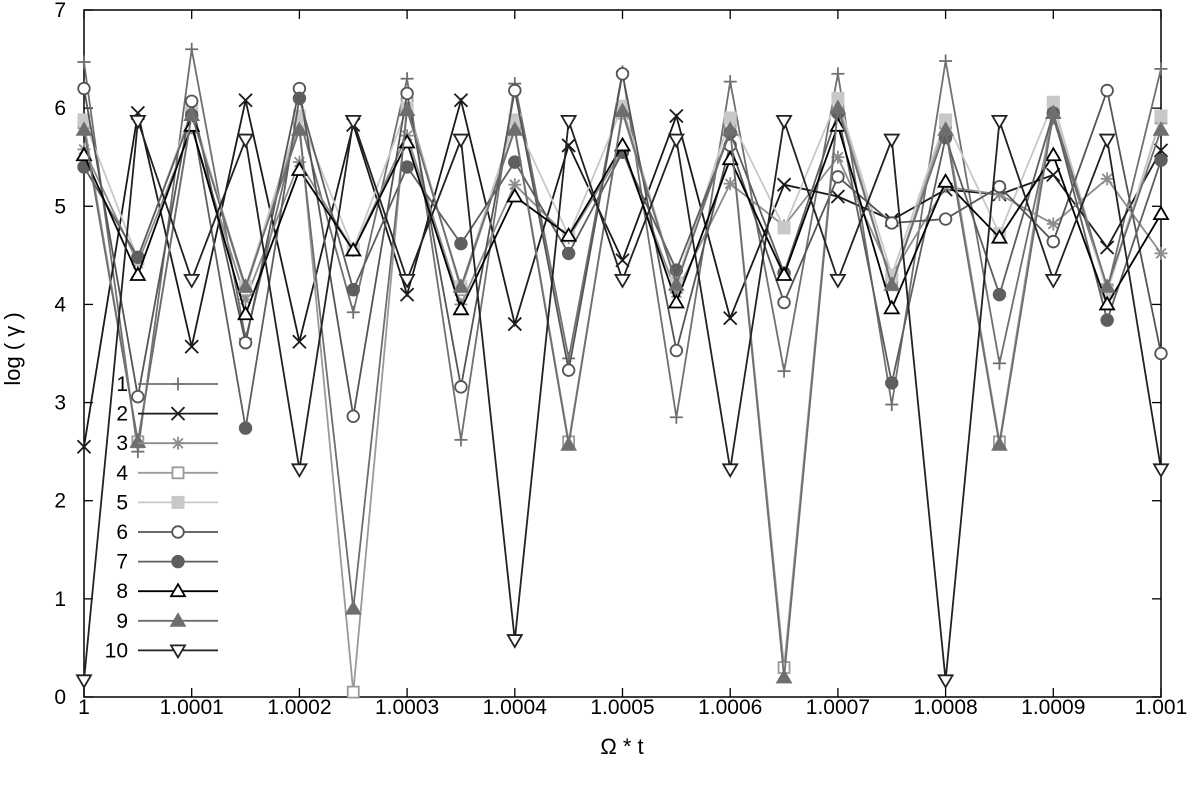 The image size is (1200, 786). Describe the element at coordinates (122, 532) in the screenshot. I see `legend-label: 6` at that location.